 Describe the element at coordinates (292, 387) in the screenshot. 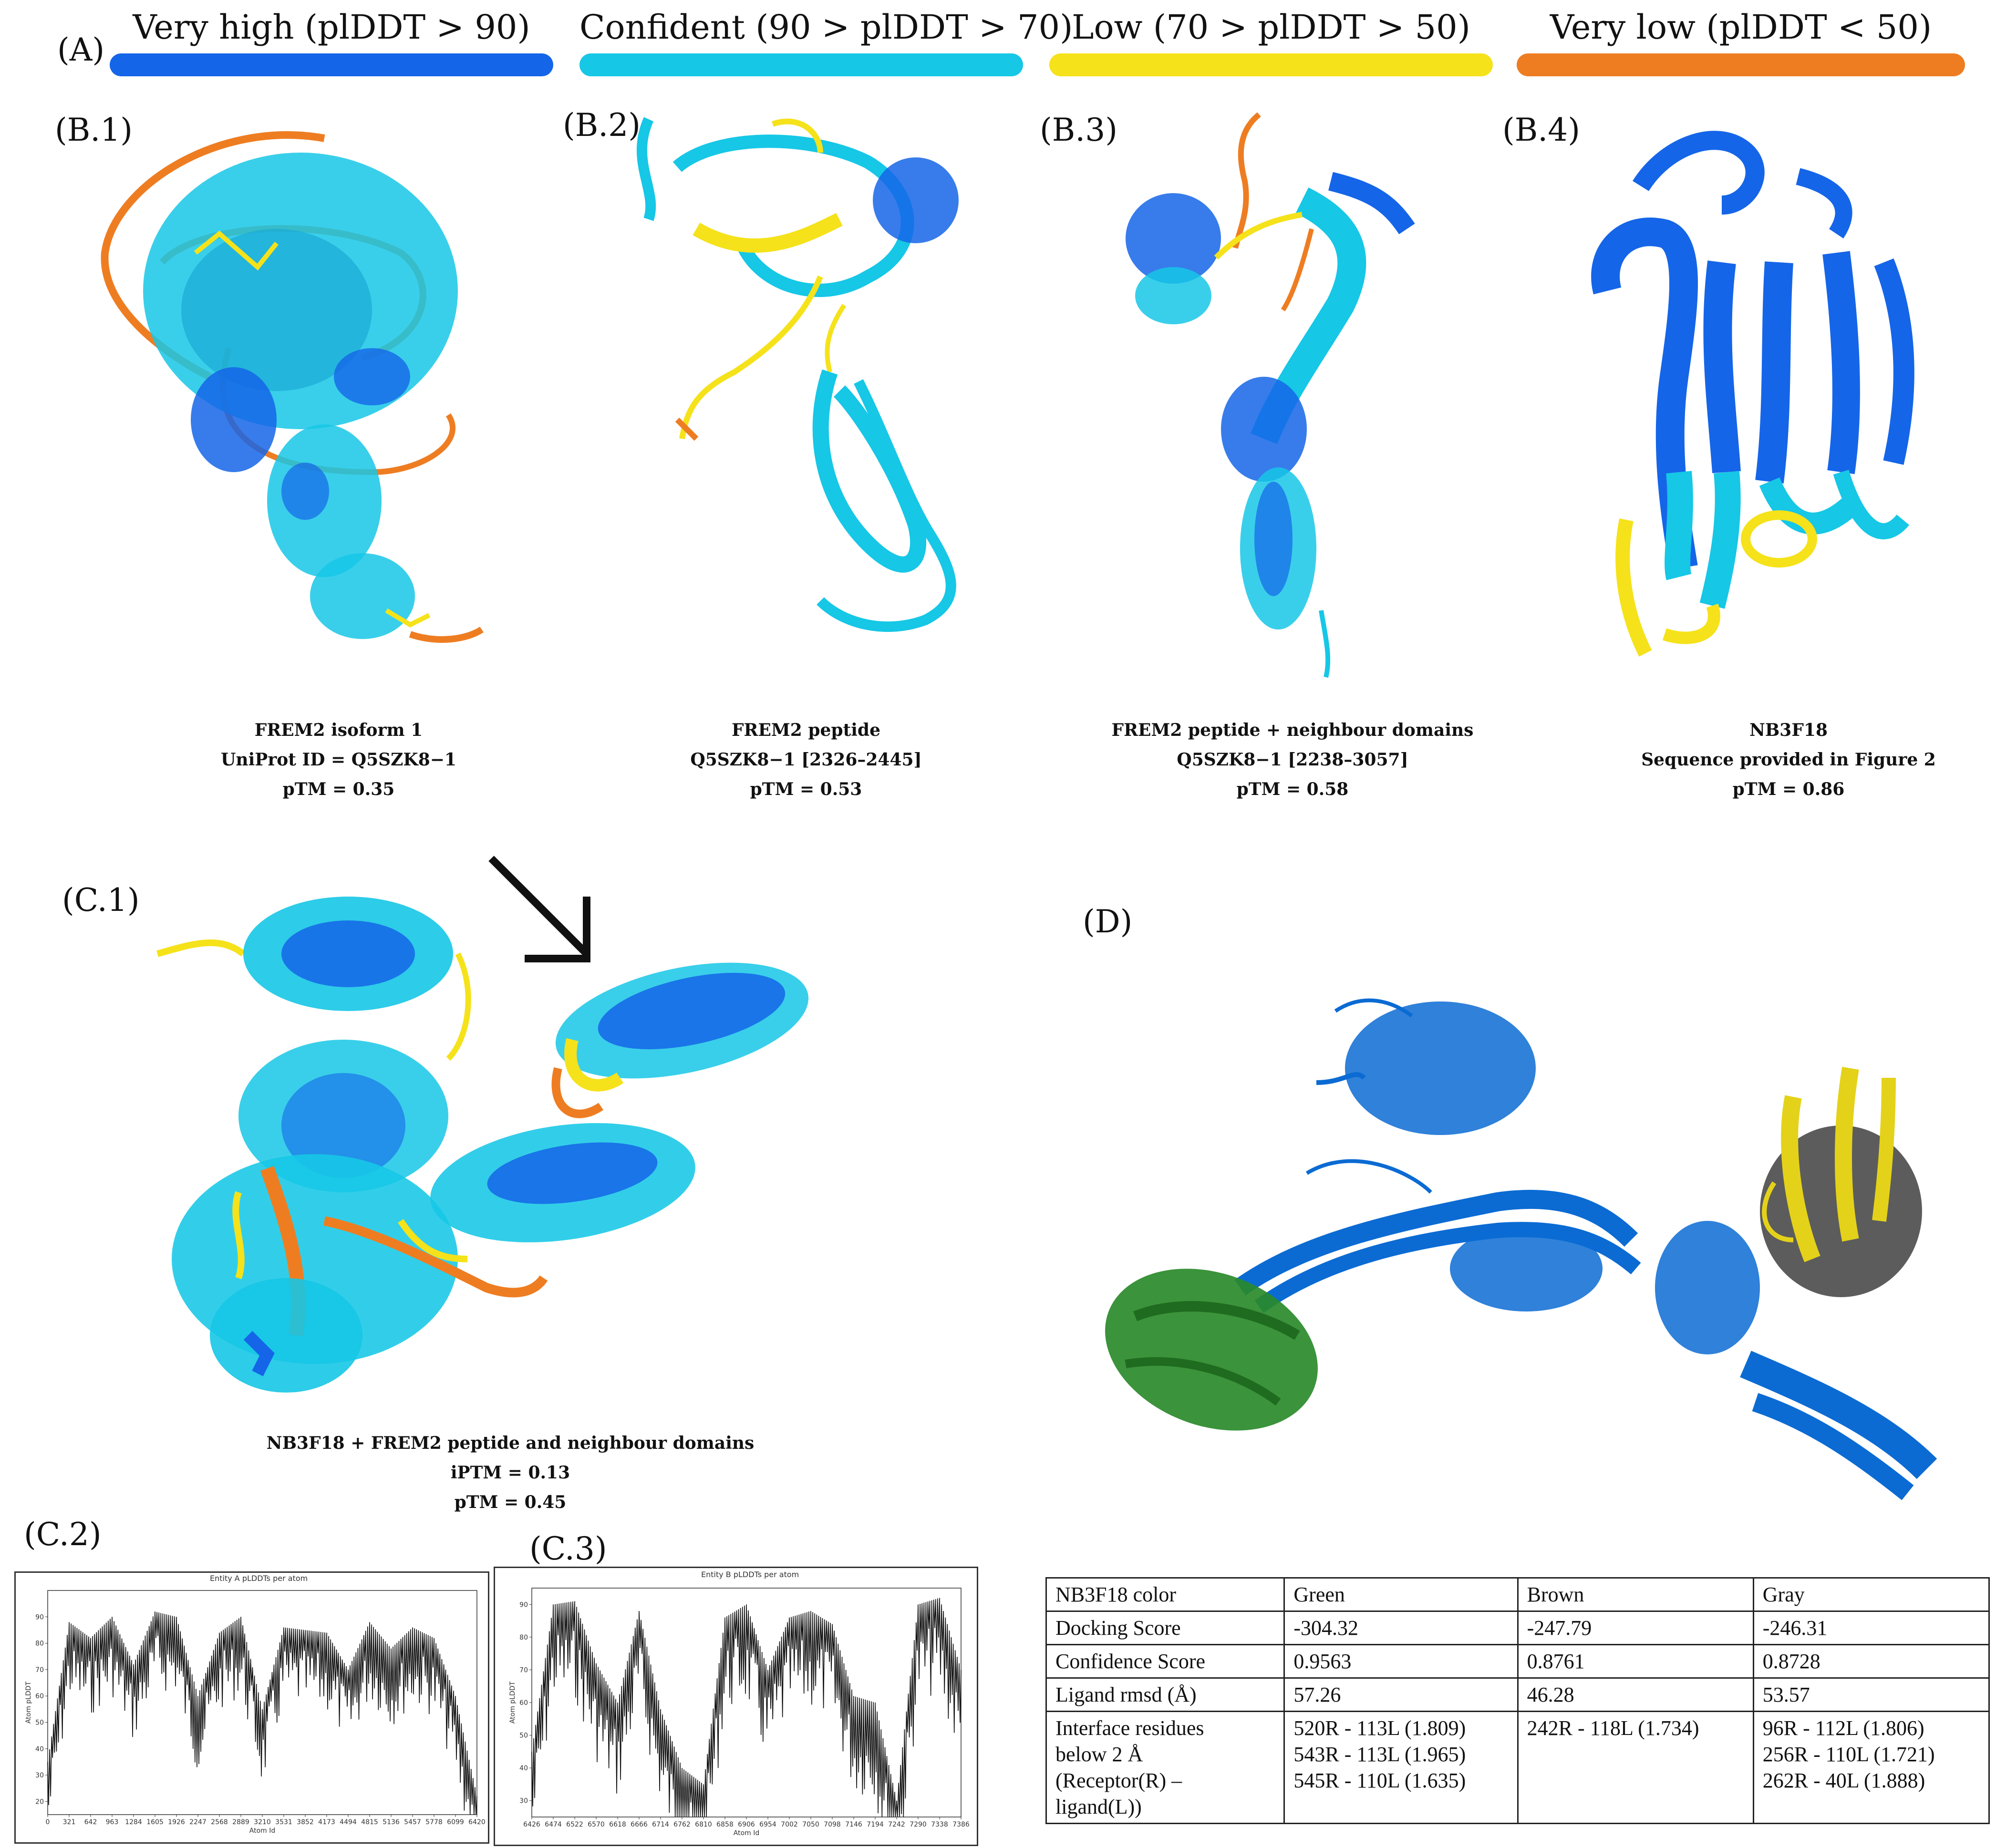

I see `structure-b1-frem2-isoform` at that location.